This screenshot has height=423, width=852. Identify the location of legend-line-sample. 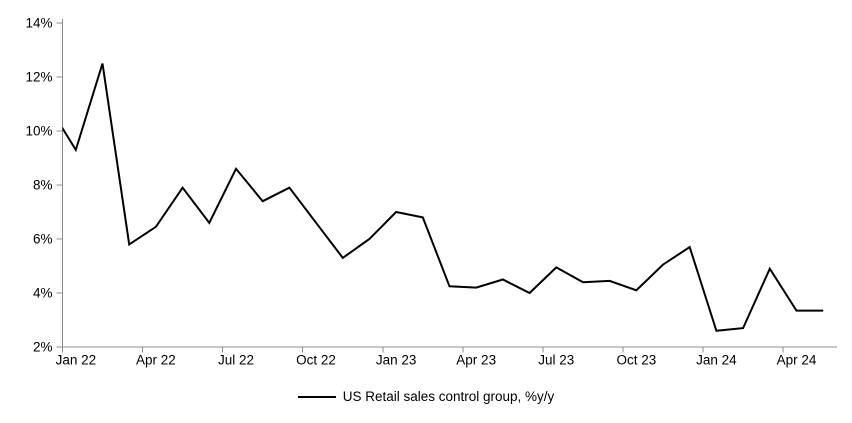
(316, 396).